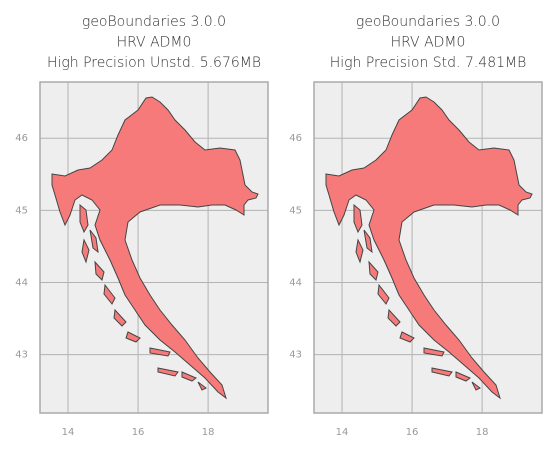 This screenshot has height=454, width=556. What do you see at coordinates (428, 63) in the screenshot?
I see `panel-title: High Precision Std. 7.481MB` at bounding box center [428, 63].